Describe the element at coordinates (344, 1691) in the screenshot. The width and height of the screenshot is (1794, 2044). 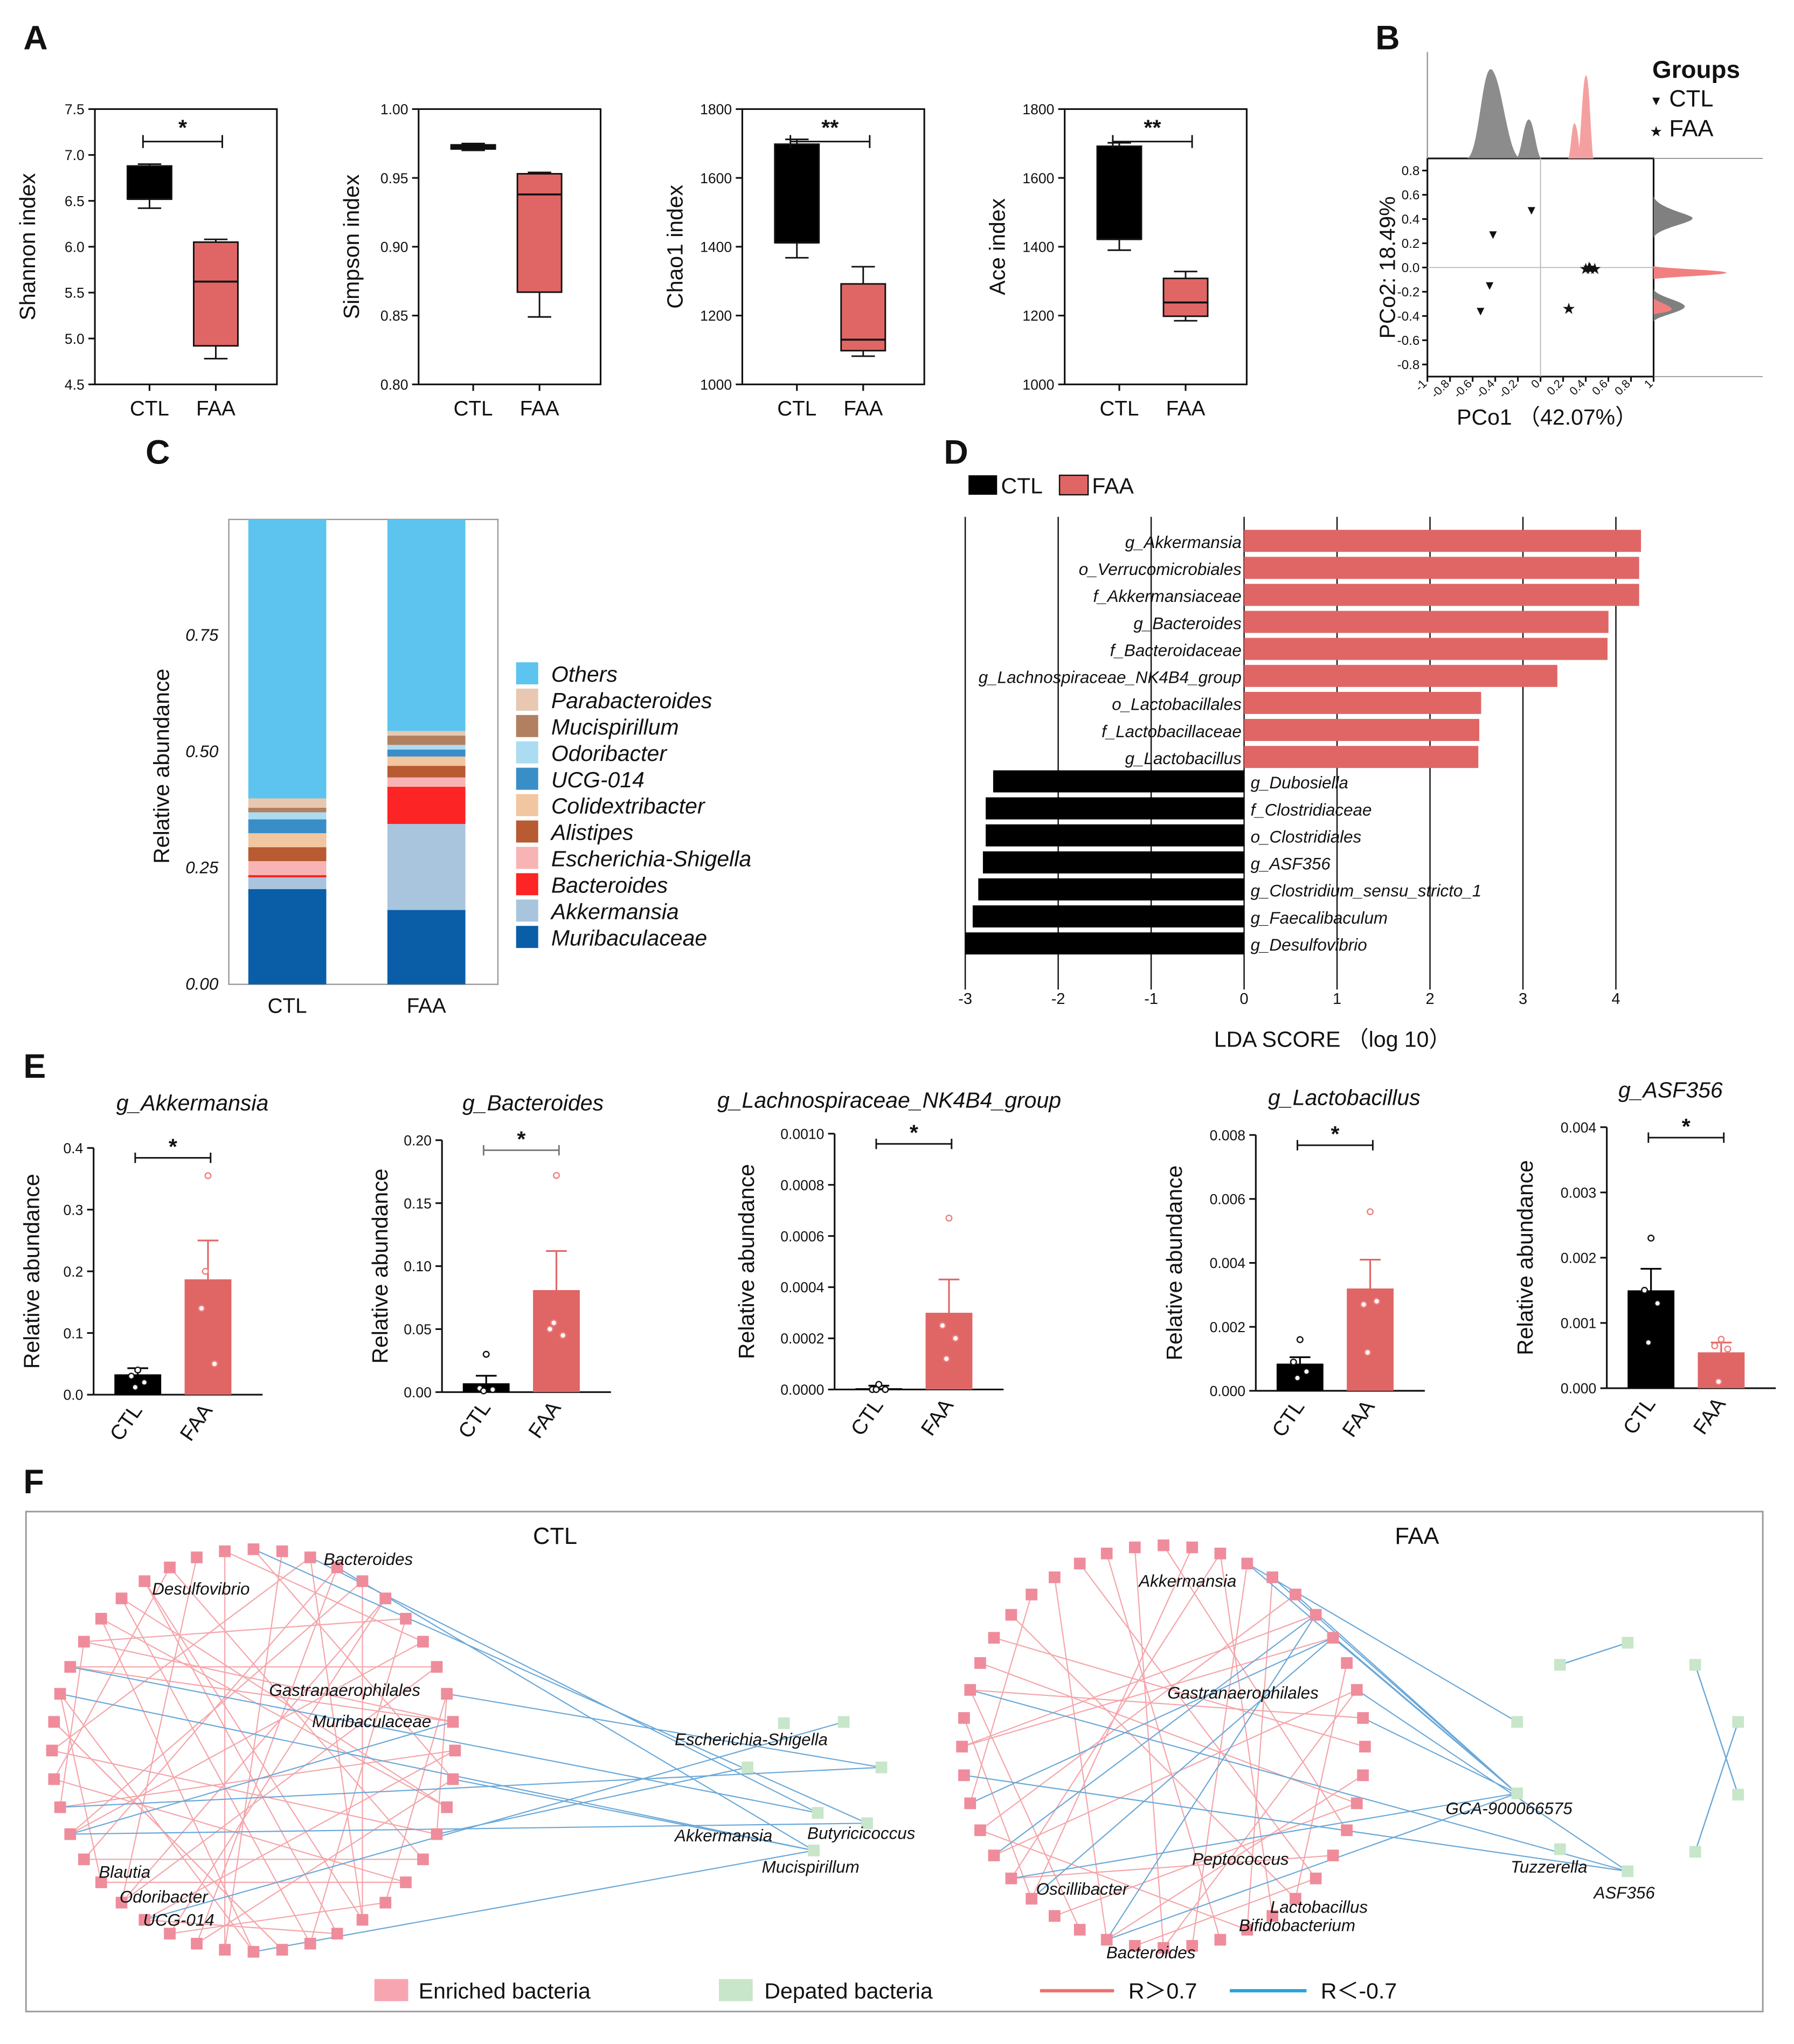
I see `network-label: Gastranaerophilales` at that location.